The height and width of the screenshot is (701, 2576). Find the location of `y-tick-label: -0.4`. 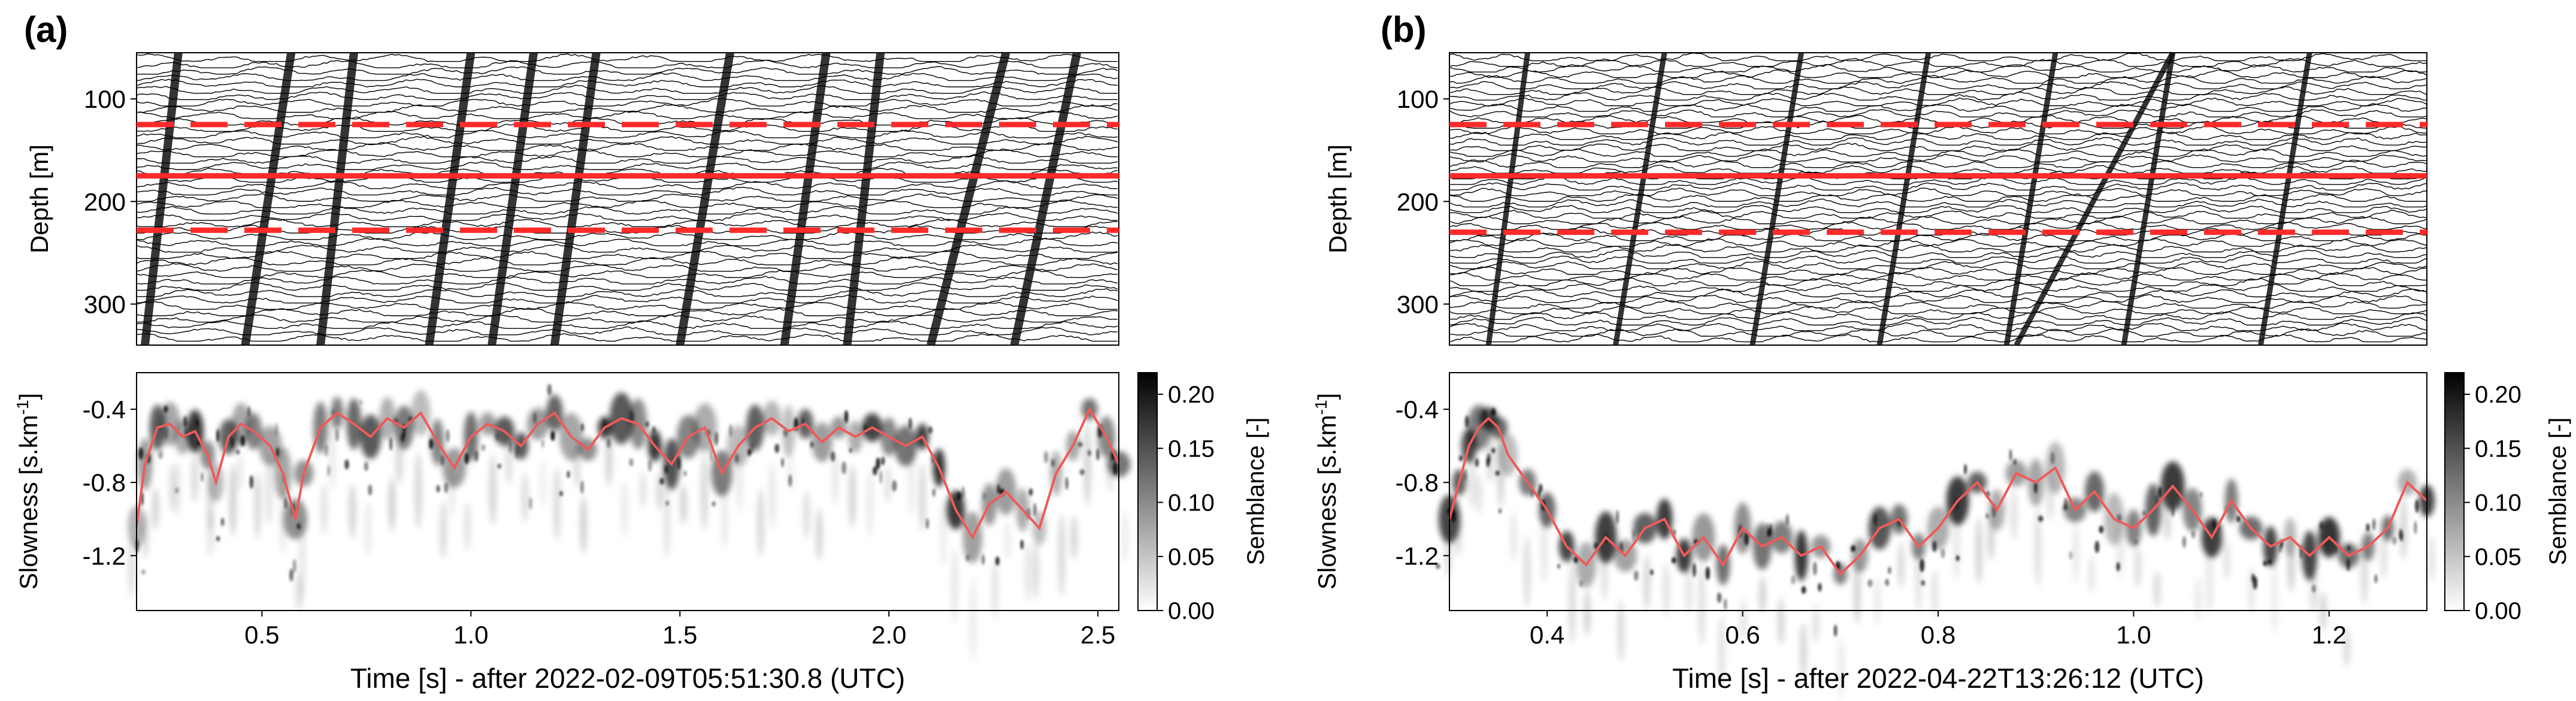

y-tick-label: -0.4 is located at coordinates (1417, 409).